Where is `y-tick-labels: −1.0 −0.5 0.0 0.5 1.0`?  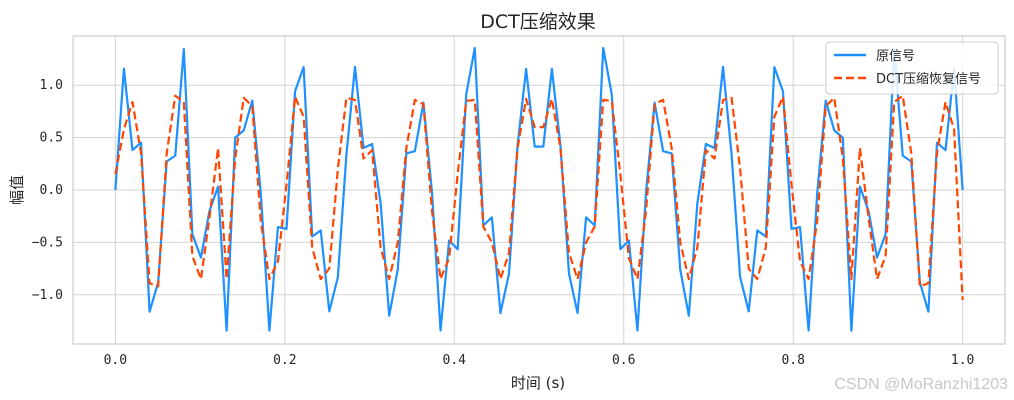 y-tick-labels: −1.0 −0.5 0.0 0.5 1.0 is located at coordinates (47, 190).